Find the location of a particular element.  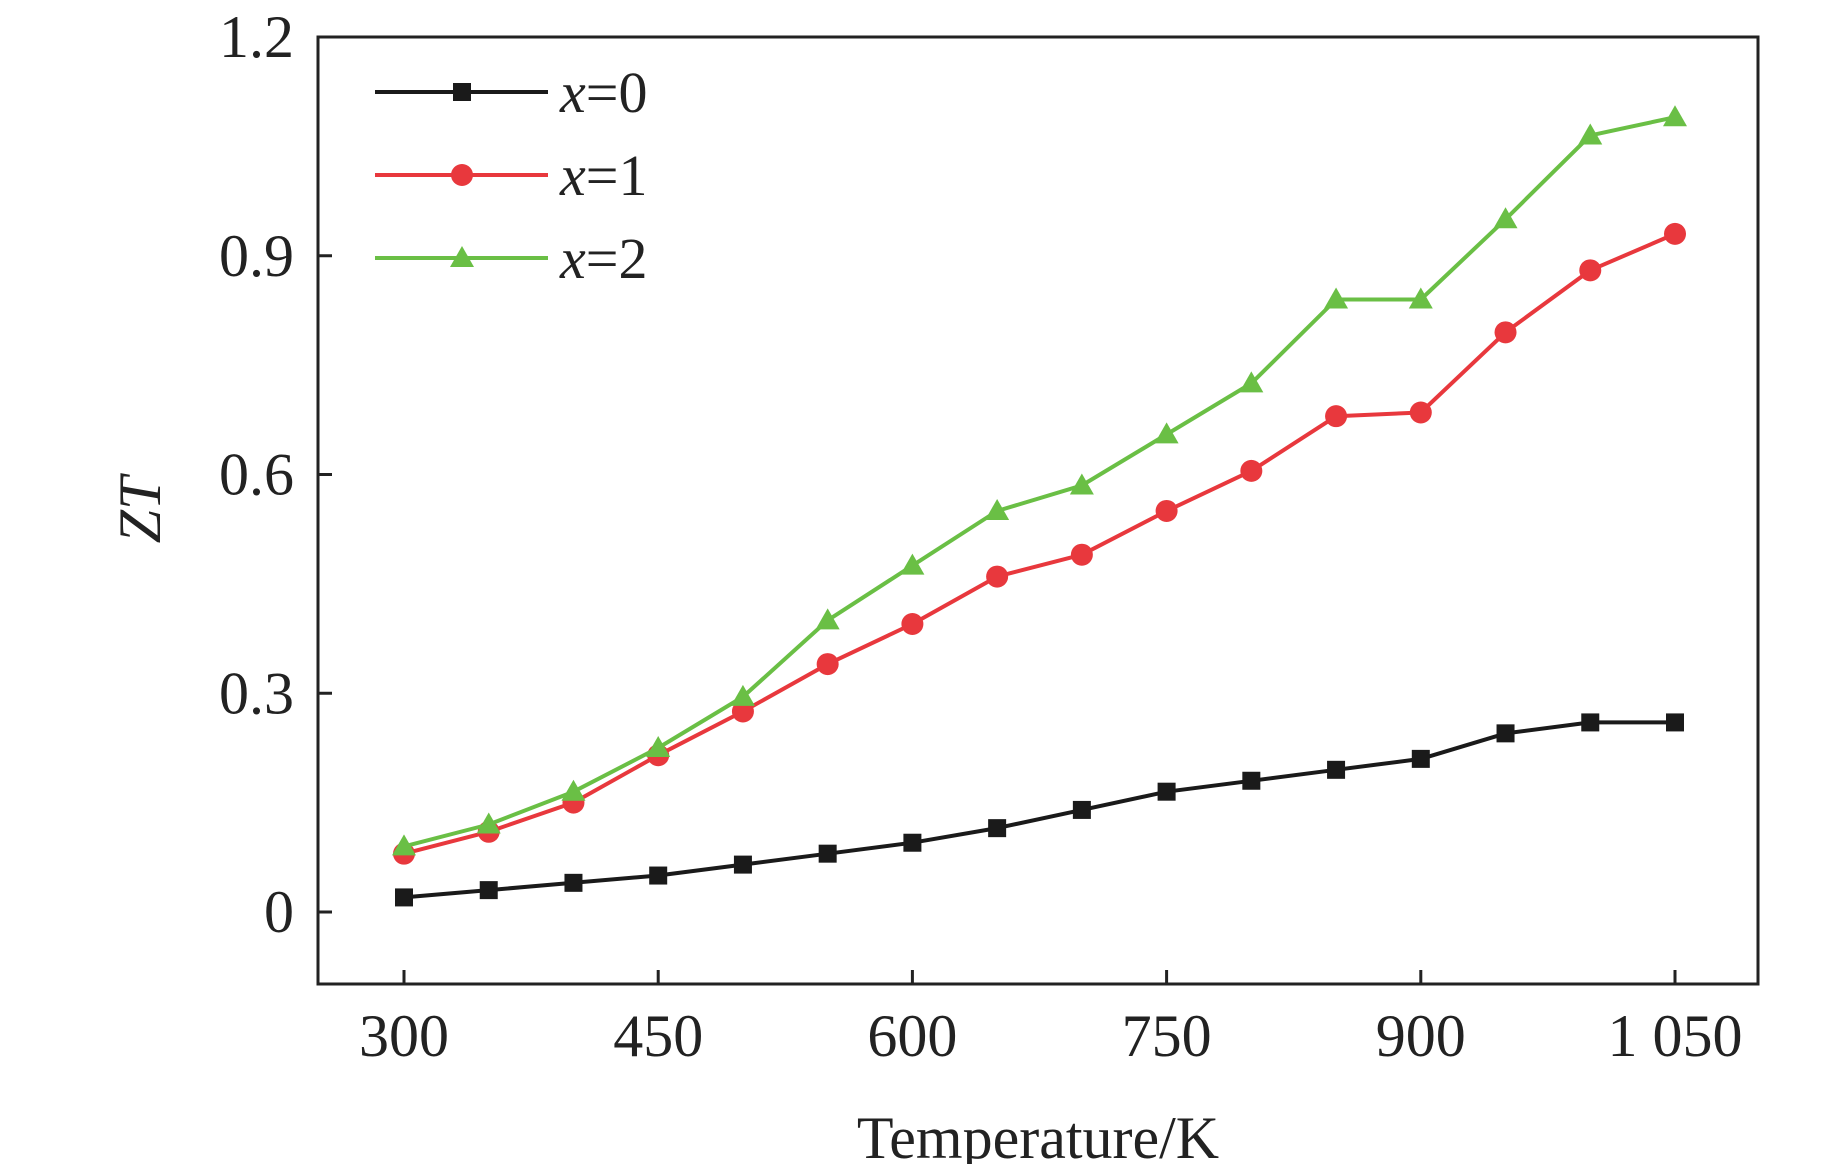

x-tick-label: 600 is located at coordinates (912, 1036).